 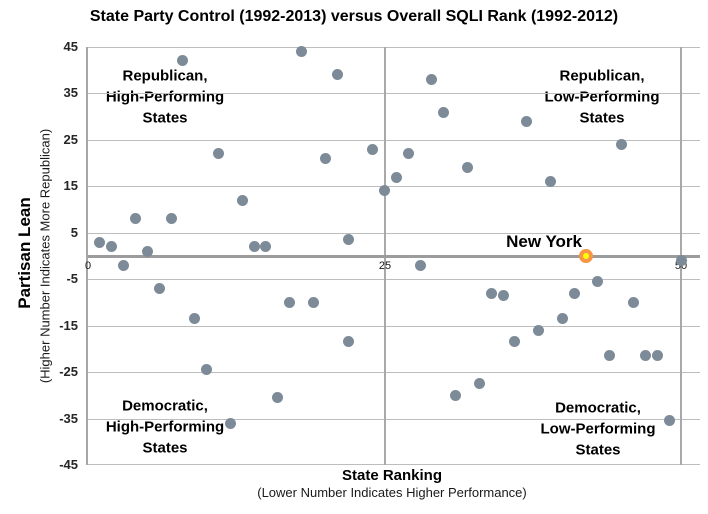 What do you see at coordinates (385, 266) in the screenshot?
I see `x-axis-tick-label: 25` at bounding box center [385, 266].